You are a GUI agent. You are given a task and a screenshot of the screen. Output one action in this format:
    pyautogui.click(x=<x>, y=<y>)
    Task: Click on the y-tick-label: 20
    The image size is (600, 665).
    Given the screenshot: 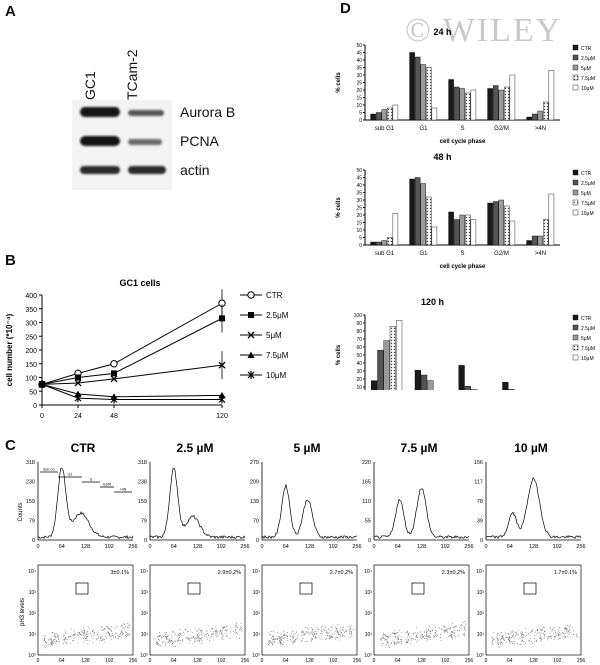 What is the action you would take?
    pyautogui.click(x=359, y=91)
    